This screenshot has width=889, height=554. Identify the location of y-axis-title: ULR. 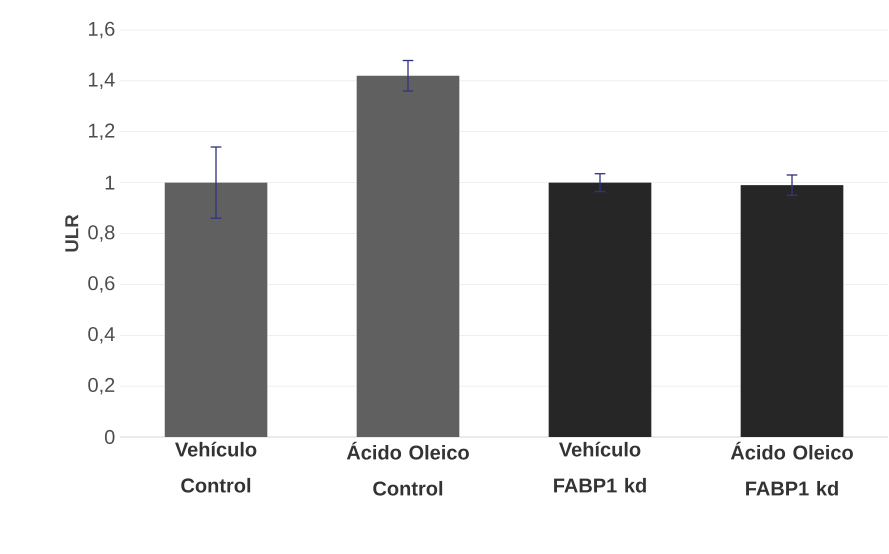
(71, 233).